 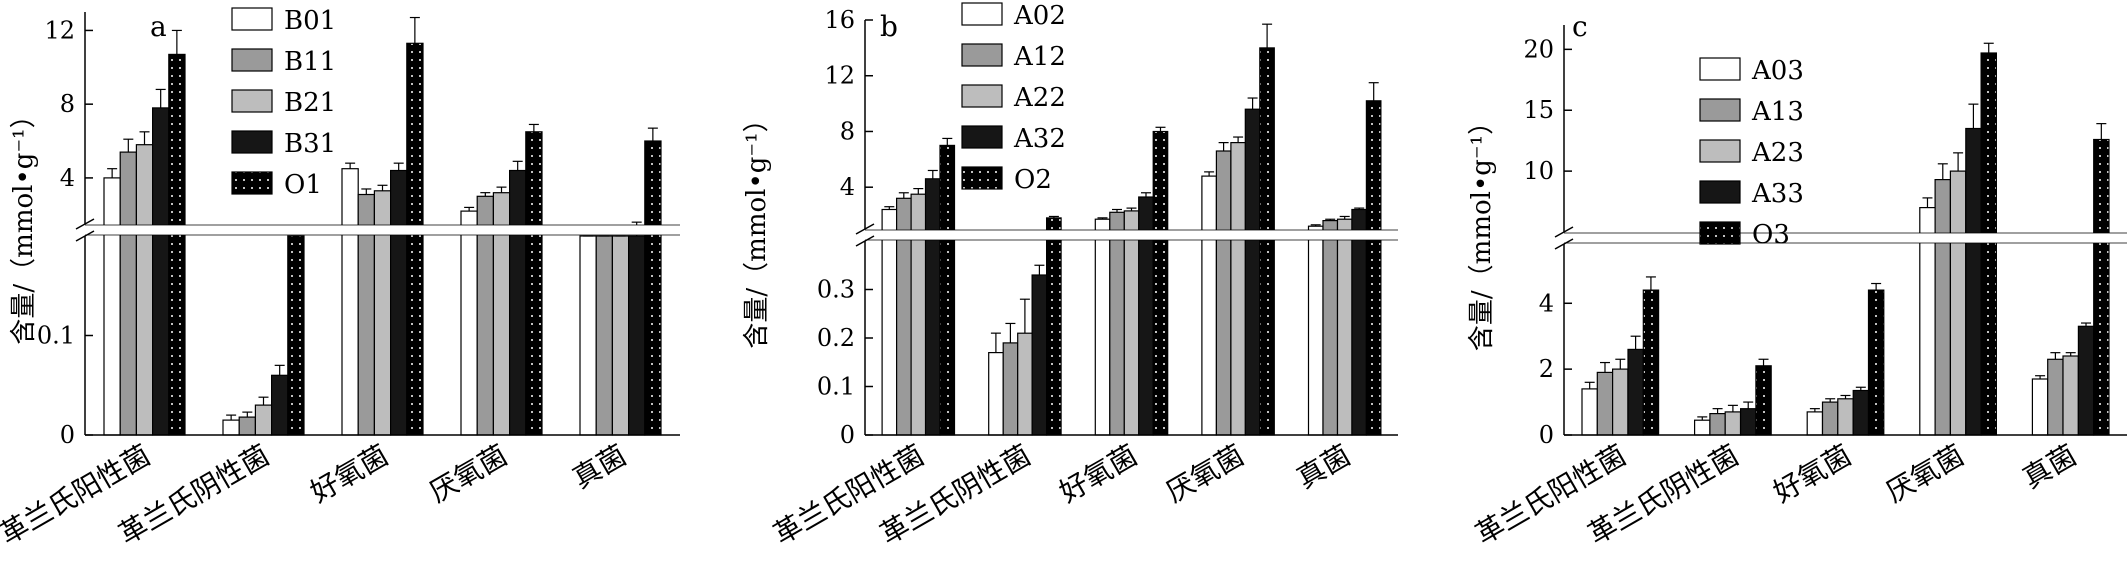 What do you see at coordinates (303, 185) in the screenshot?
I see `legend-label-O1: O1` at bounding box center [303, 185].